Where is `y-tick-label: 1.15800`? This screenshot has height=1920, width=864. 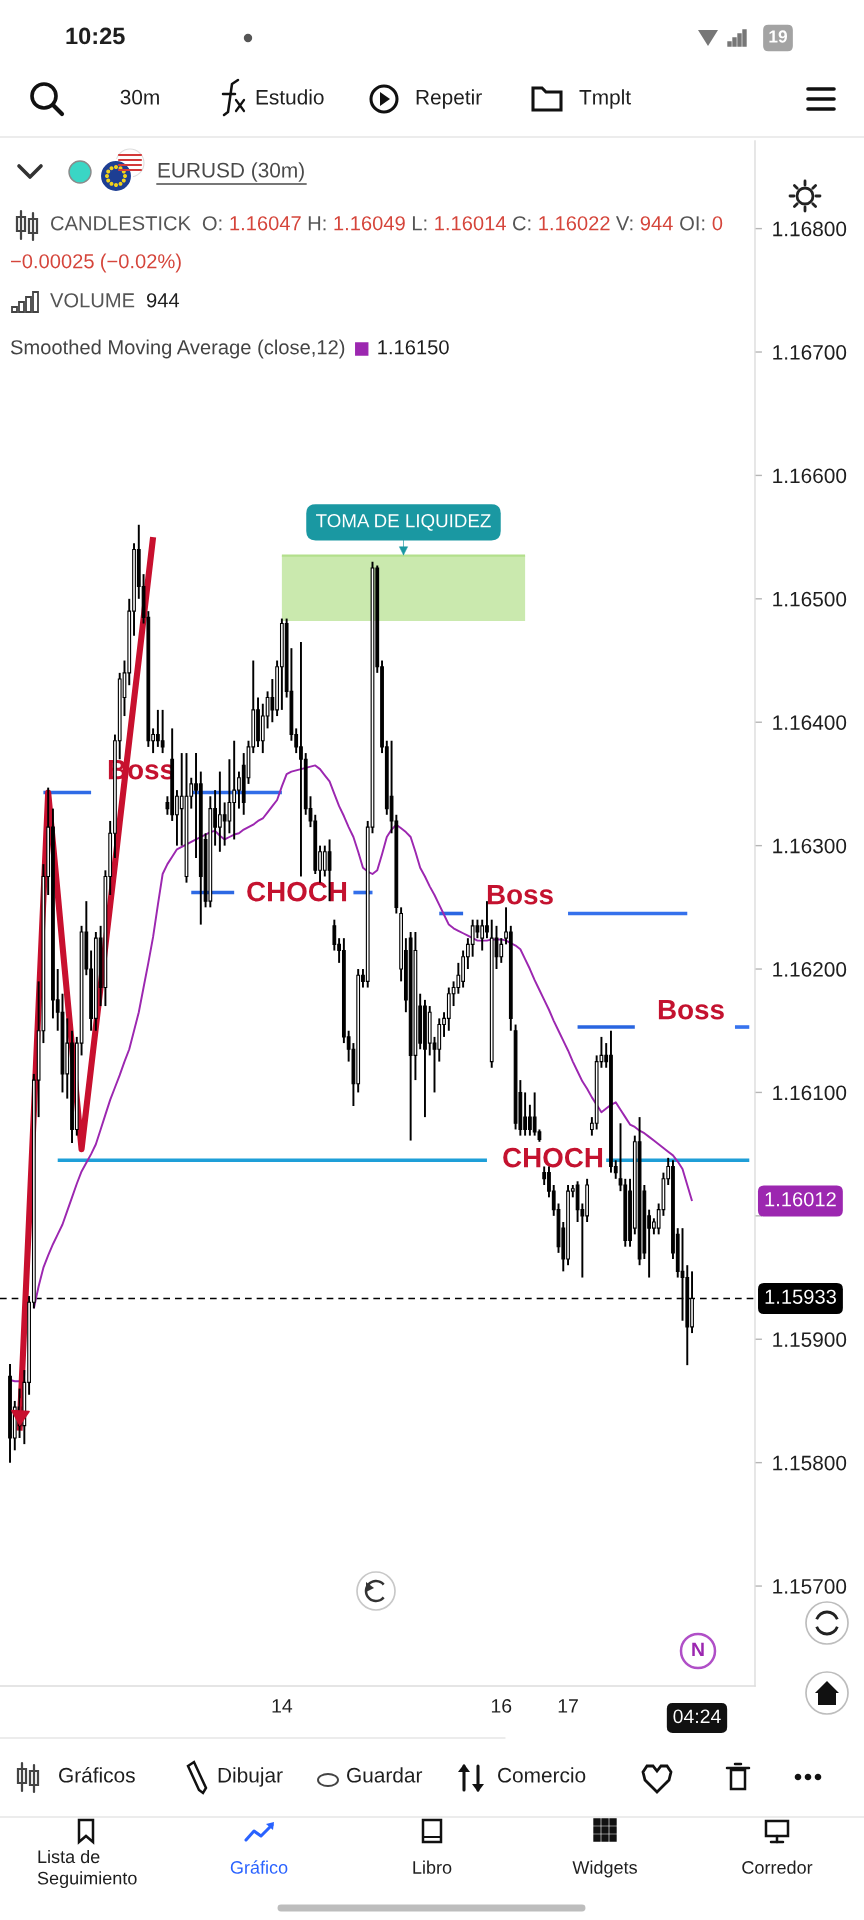 y-tick-label: 1.15800 is located at coordinates (810, 1463).